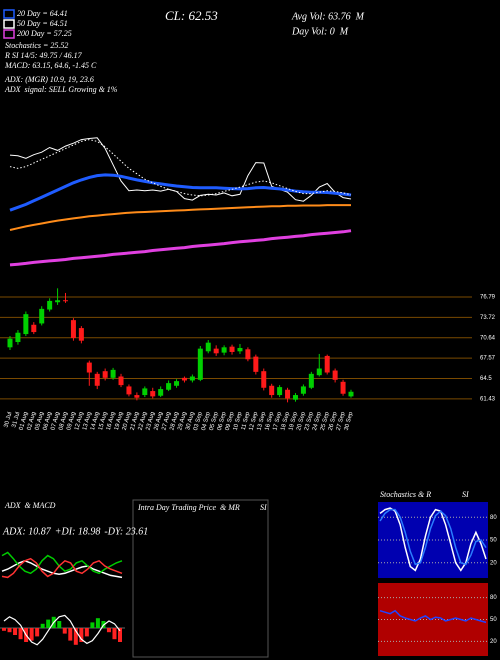 The image size is (500, 660). I want to click on x-tick-label: 17 Sep, so click(277, 421).